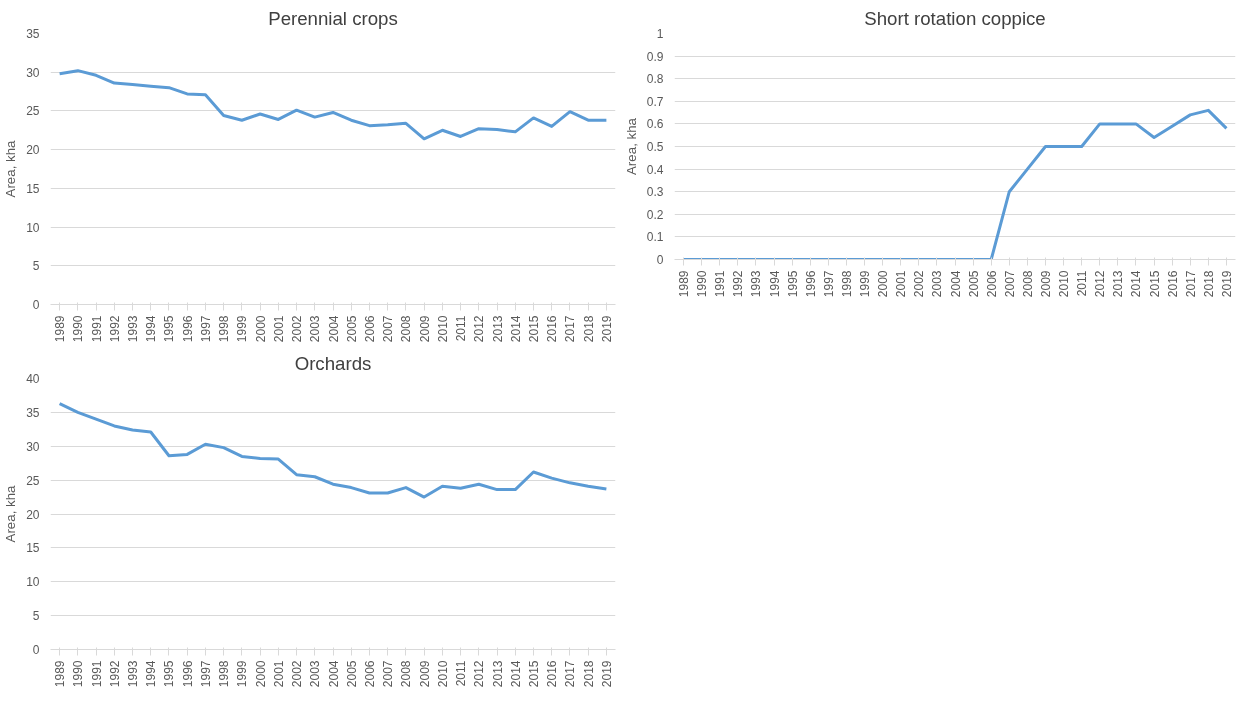 The height and width of the screenshot is (718, 1252). I want to click on y-tick-label: 0.1, so click(655, 237).